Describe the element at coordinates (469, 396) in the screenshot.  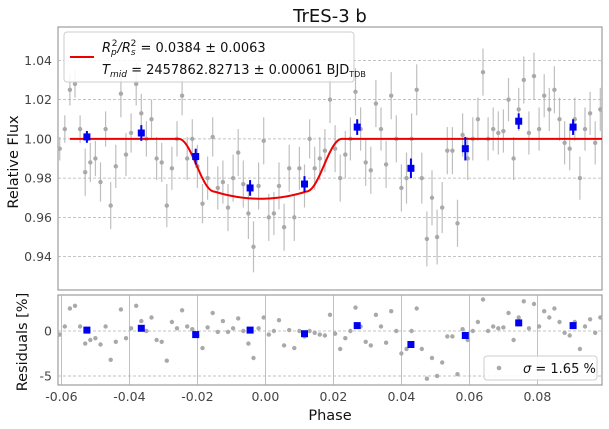
I see `x-tick-label: 0.06` at that location.